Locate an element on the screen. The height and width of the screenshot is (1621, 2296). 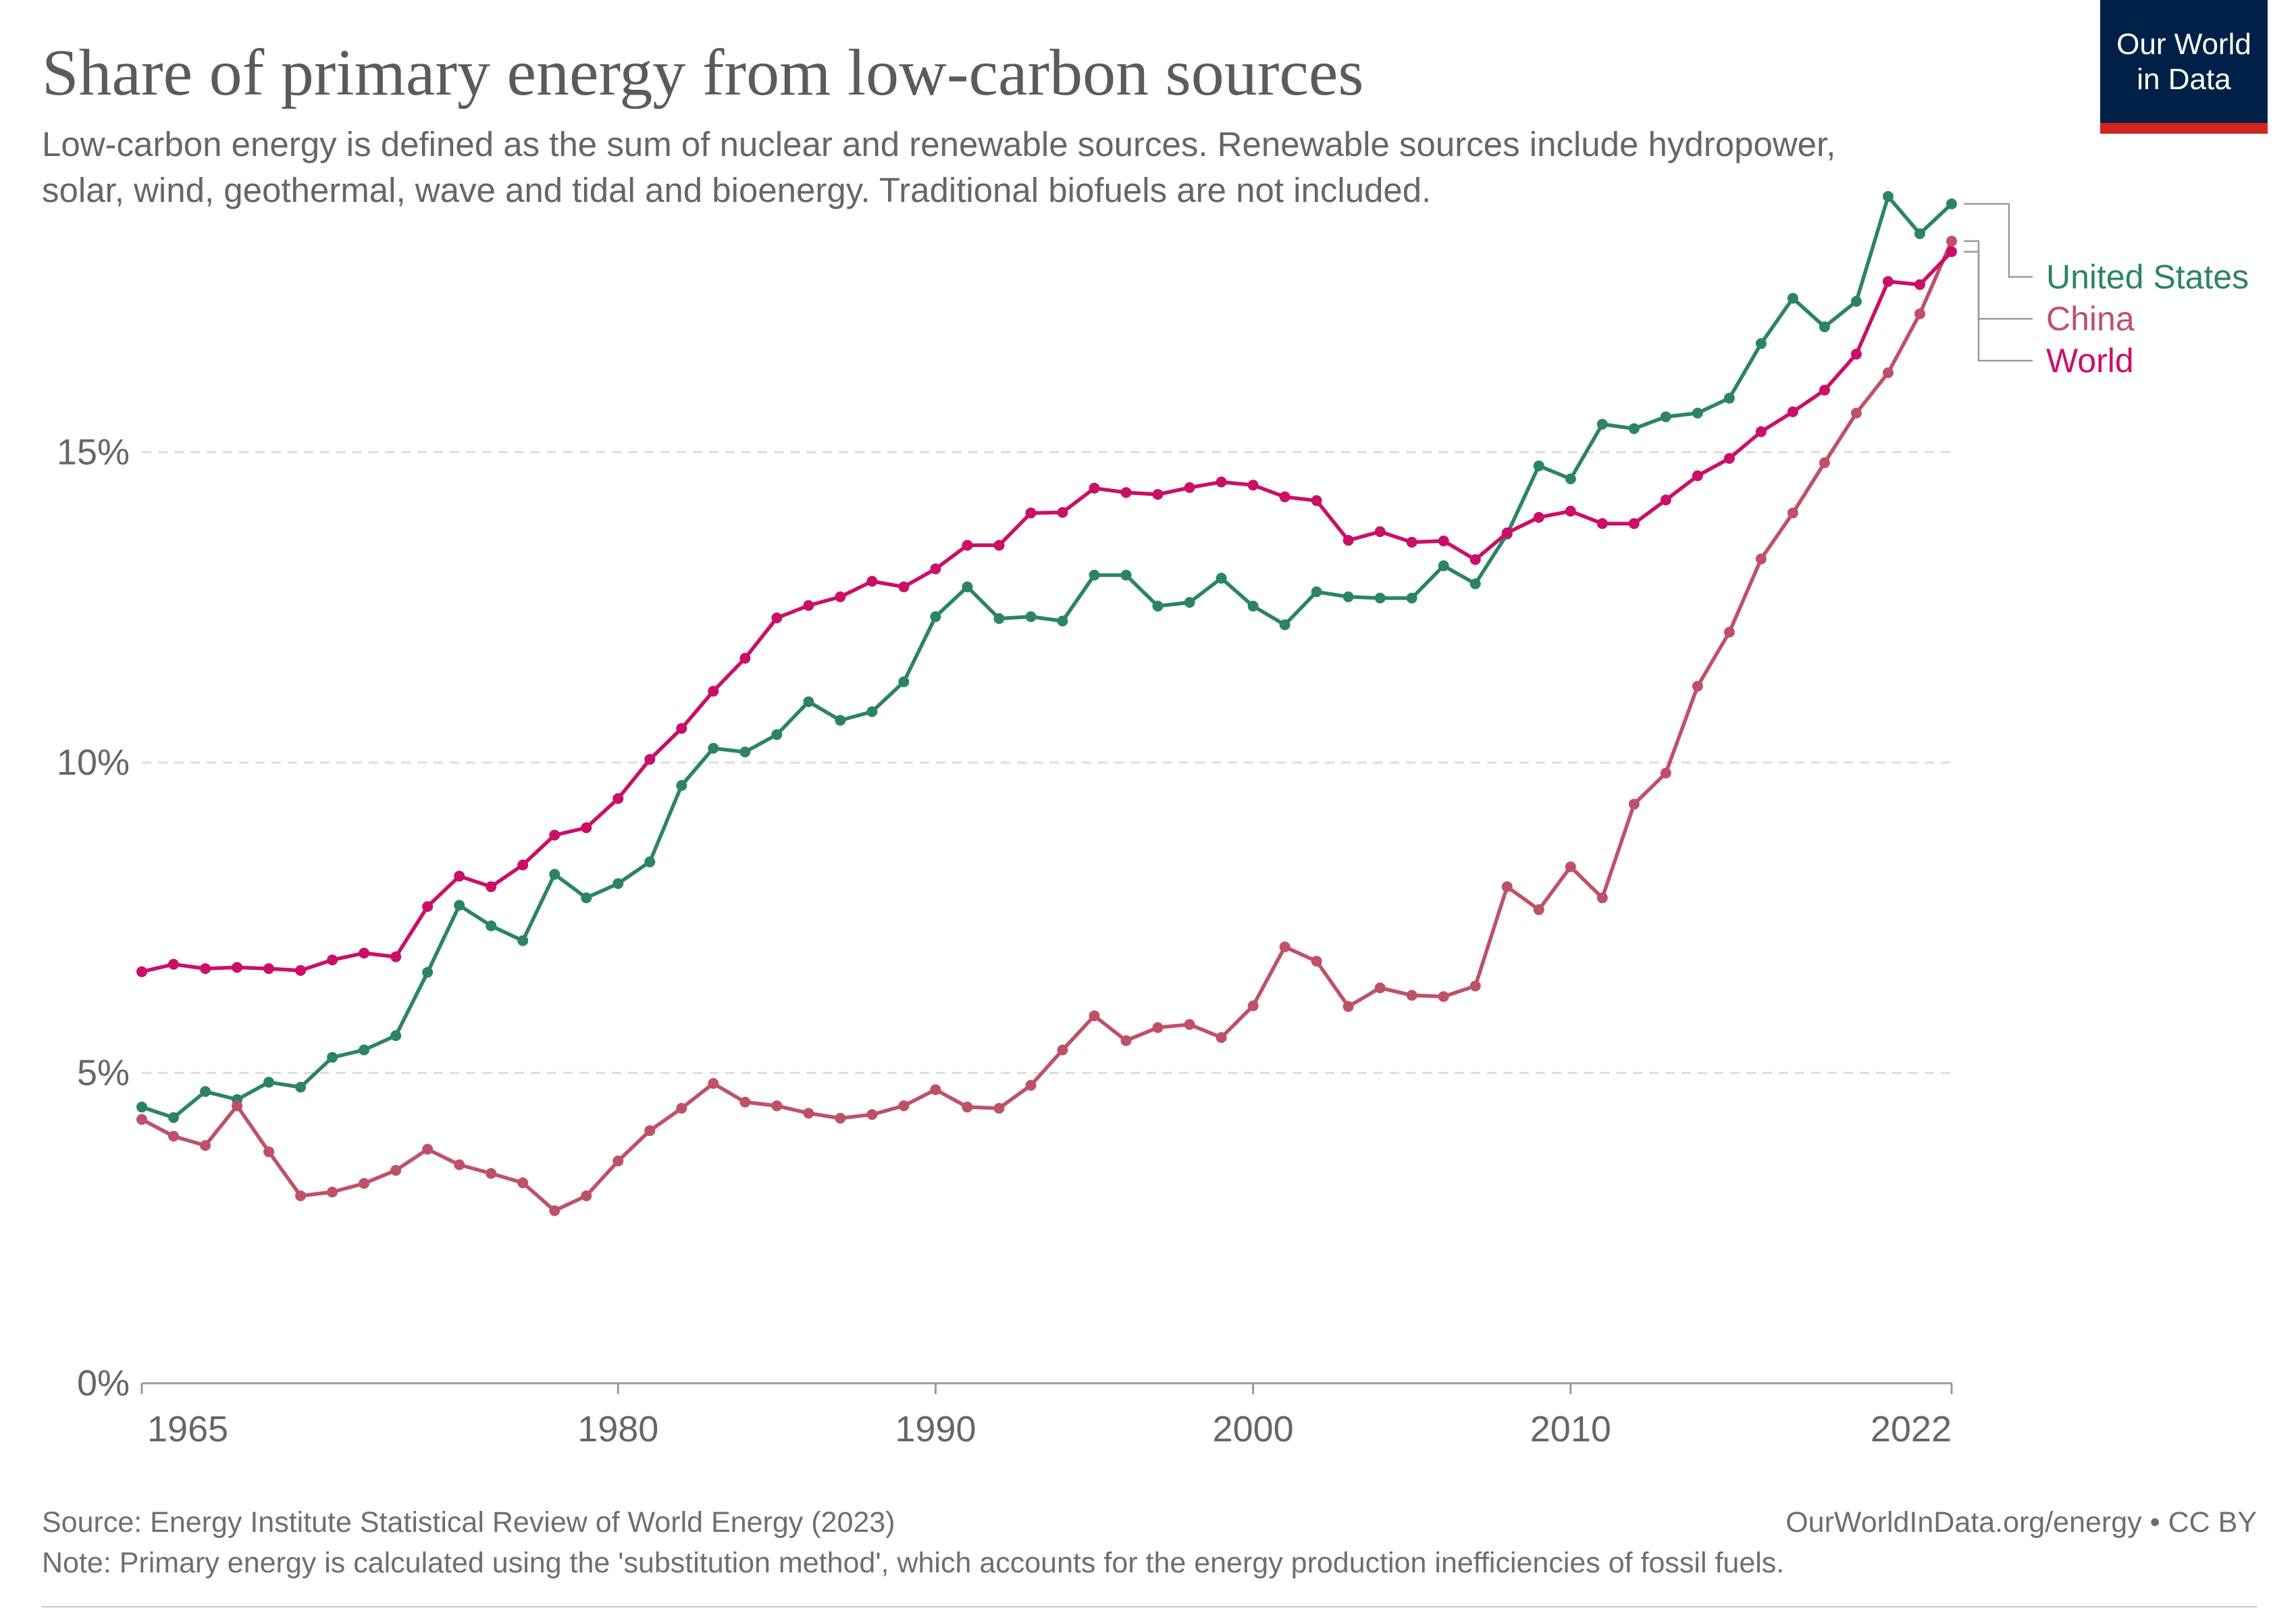
legend-label-united-states: United States is located at coordinates (2147, 277).